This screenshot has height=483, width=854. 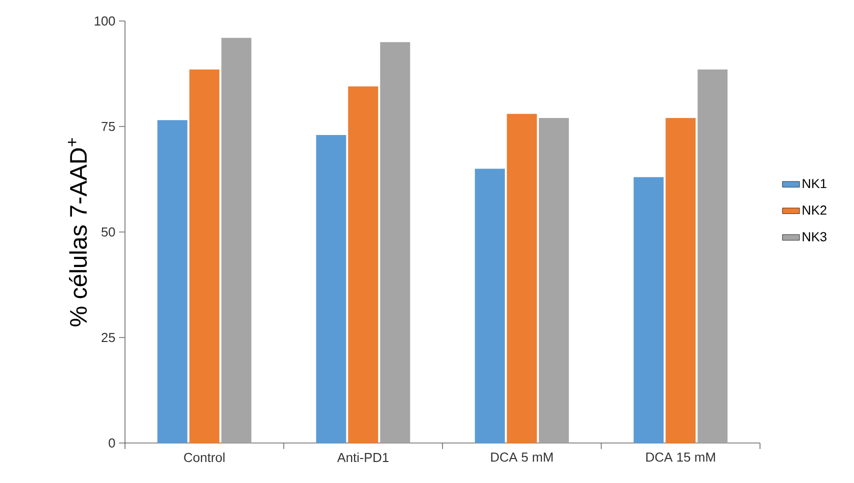 What do you see at coordinates (104, 21) in the screenshot?
I see `y-tick-label: 100` at bounding box center [104, 21].